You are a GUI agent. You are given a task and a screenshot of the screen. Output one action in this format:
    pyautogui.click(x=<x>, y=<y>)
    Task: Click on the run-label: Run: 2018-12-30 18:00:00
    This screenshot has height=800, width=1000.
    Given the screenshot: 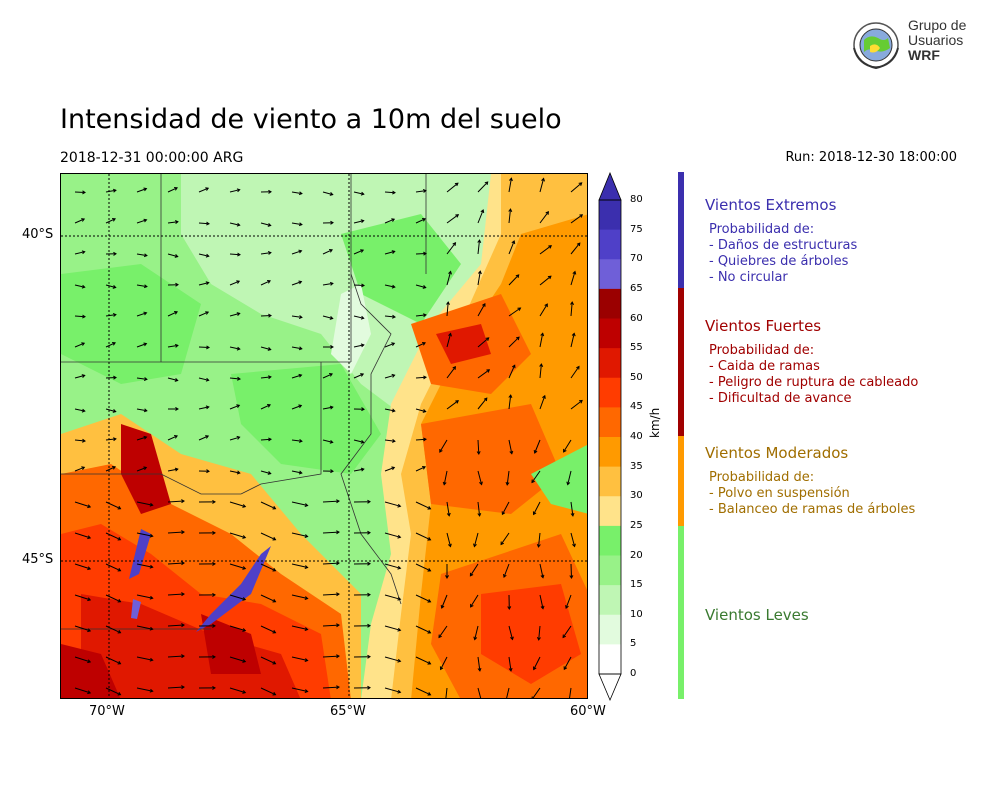 What is the action you would take?
    pyautogui.click(x=871, y=157)
    